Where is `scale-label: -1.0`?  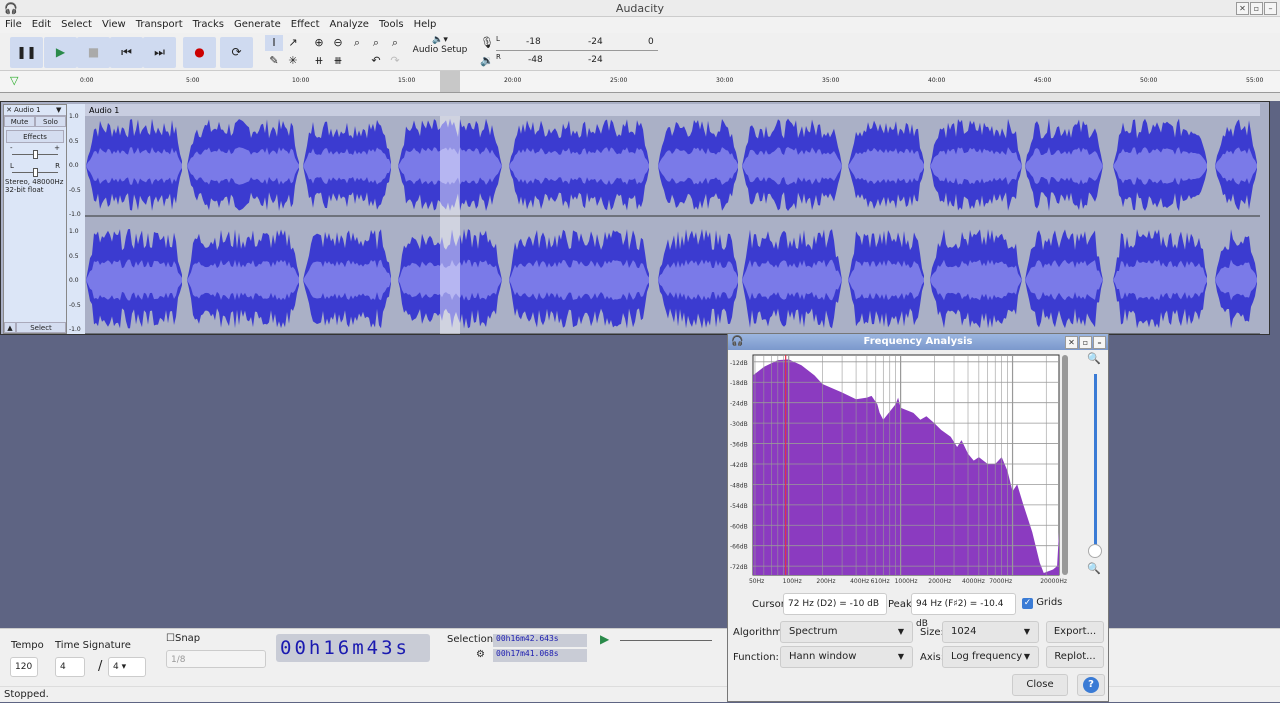
scale-label: -1.0 is located at coordinates (75, 214).